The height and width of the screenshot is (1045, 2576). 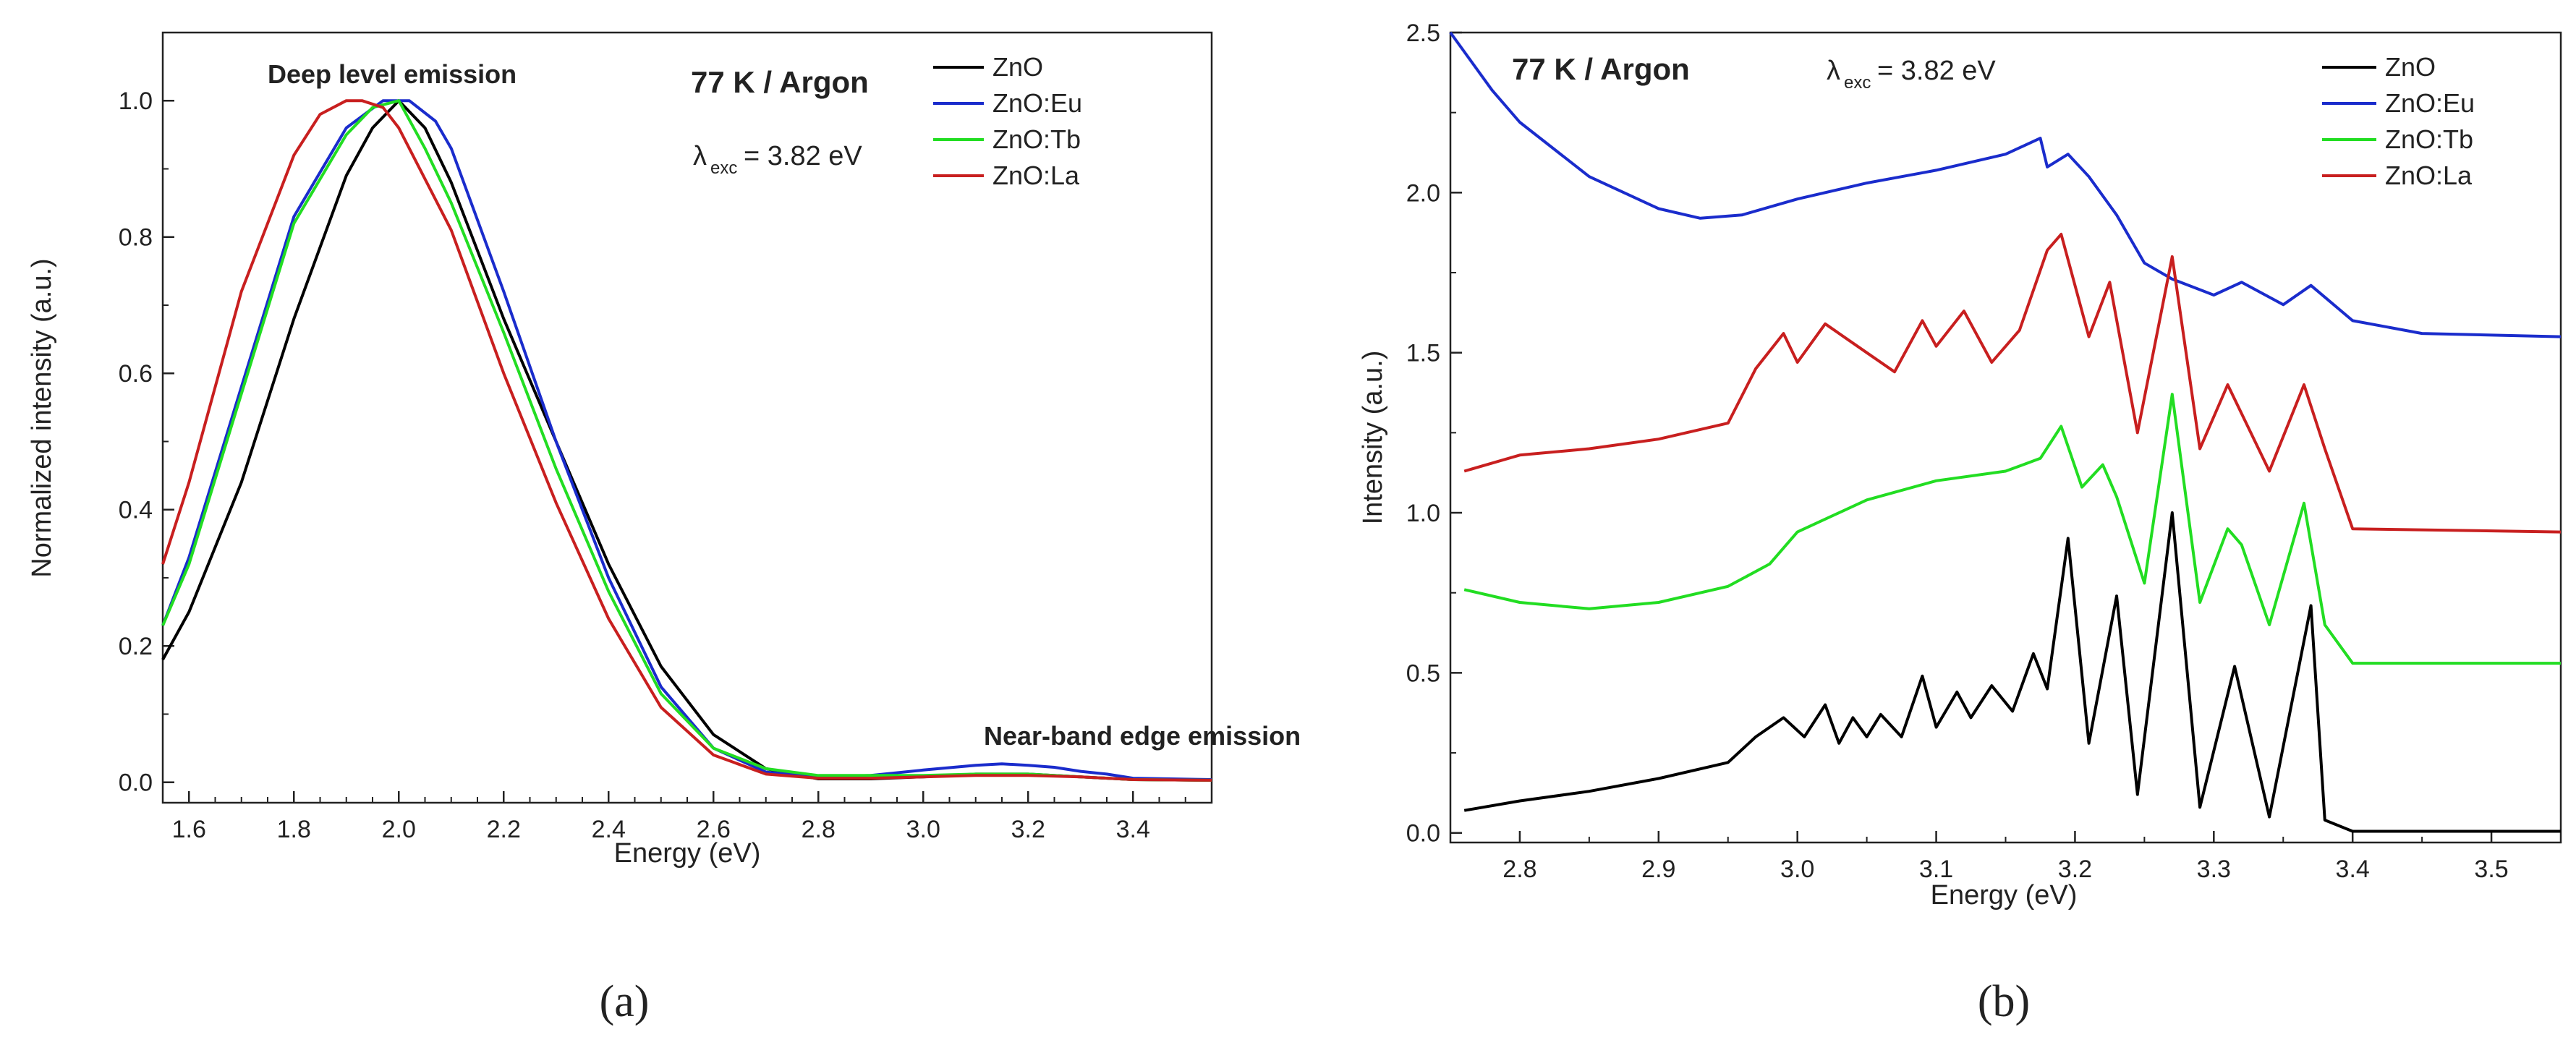 I want to click on near-band-annotation: Near-band edge emission, so click(x=1142, y=736).